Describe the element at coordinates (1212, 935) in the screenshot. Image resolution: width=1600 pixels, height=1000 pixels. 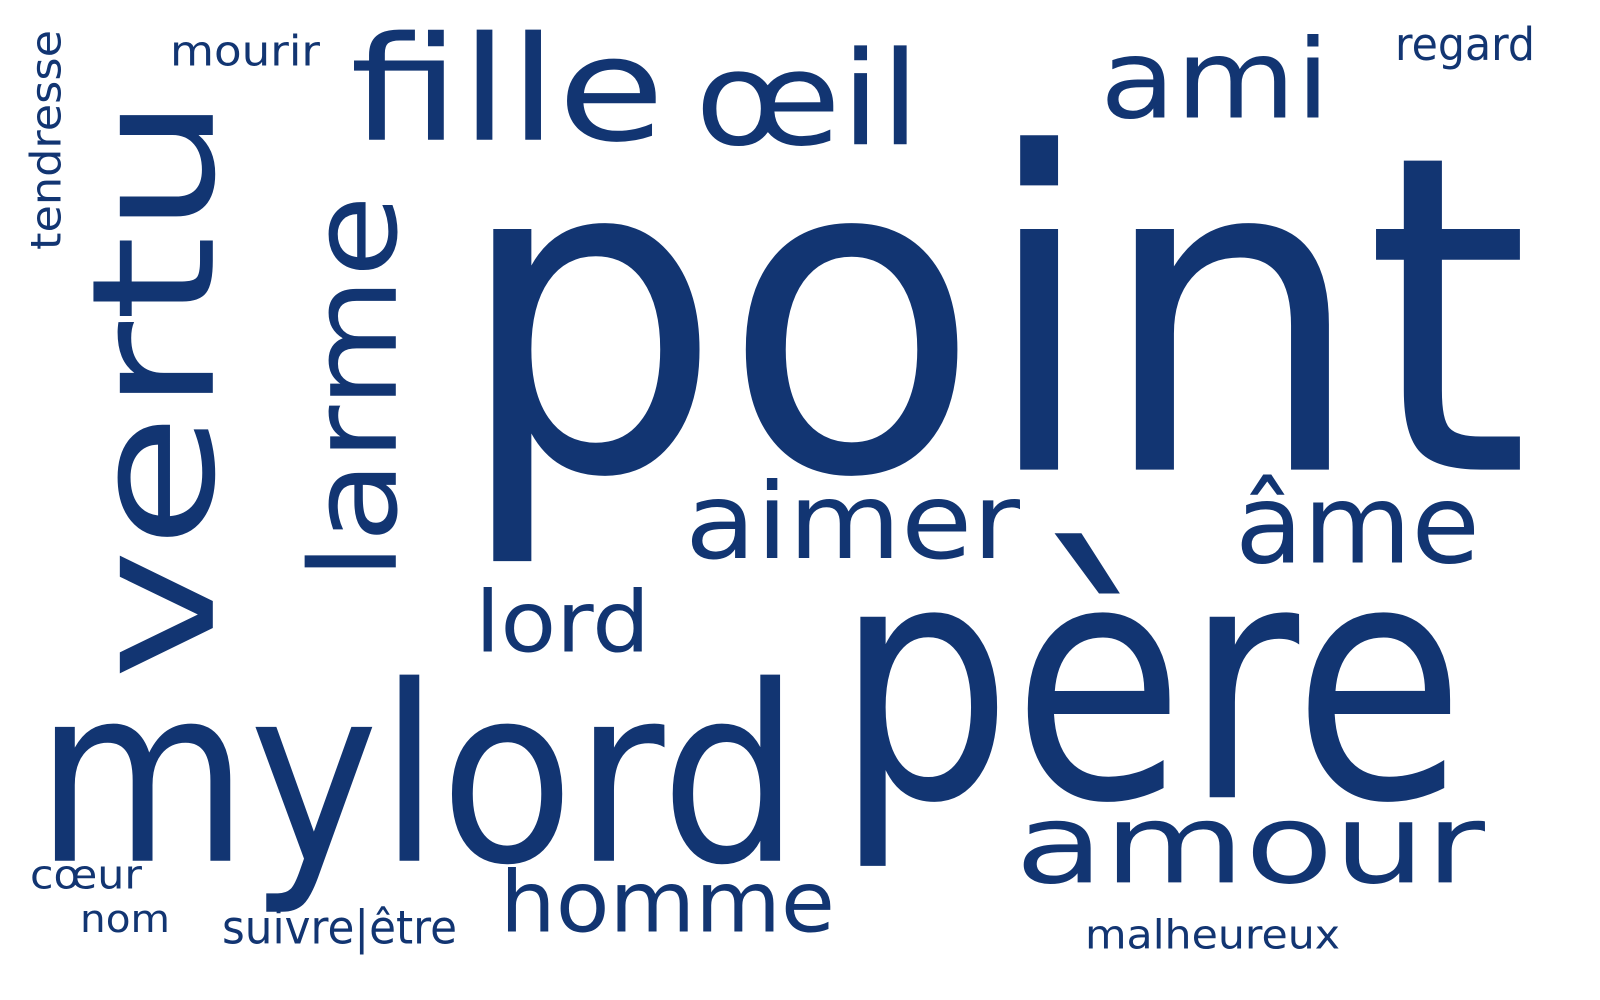
I see `word-malheureux: malheureux` at that location.